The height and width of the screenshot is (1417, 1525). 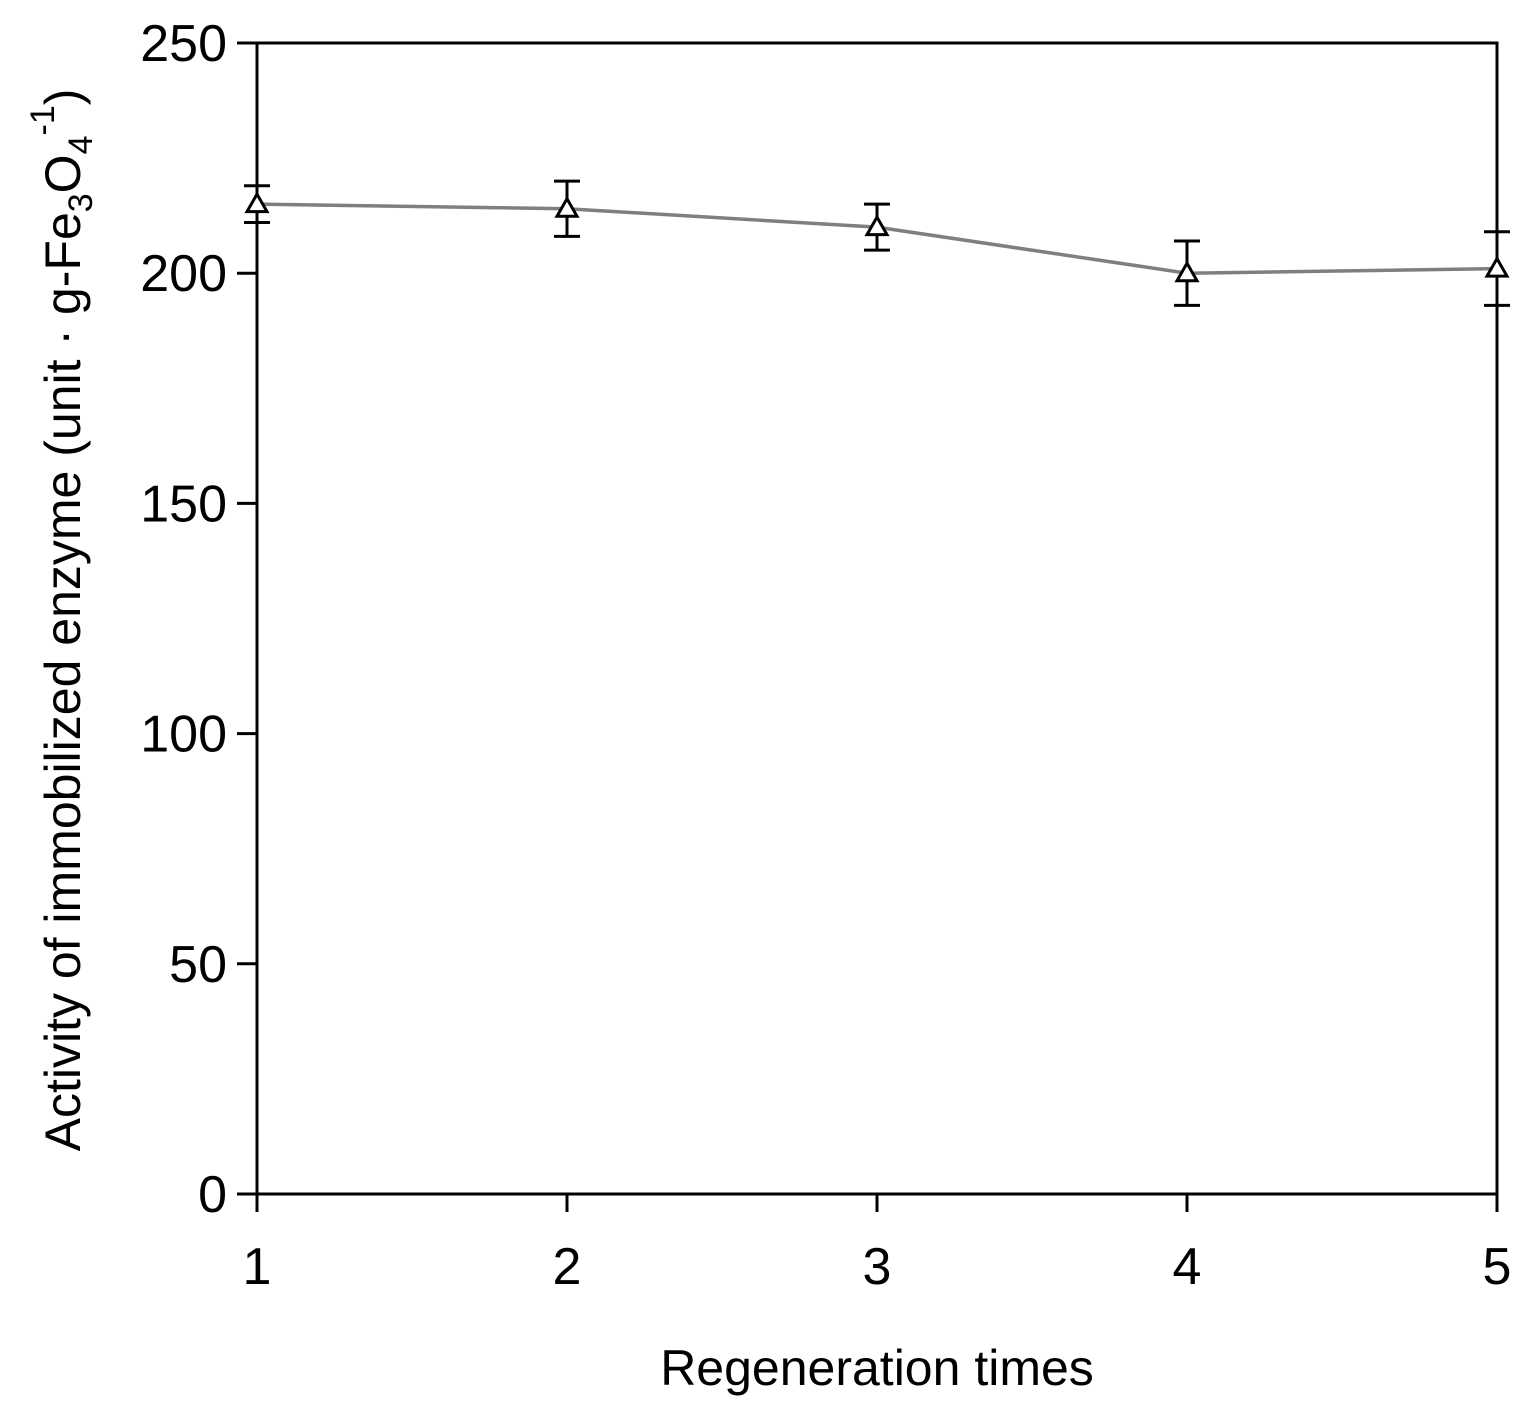 I want to click on x-axis-ticks: 1 2 3 4 5, so click(x=877, y=1245).